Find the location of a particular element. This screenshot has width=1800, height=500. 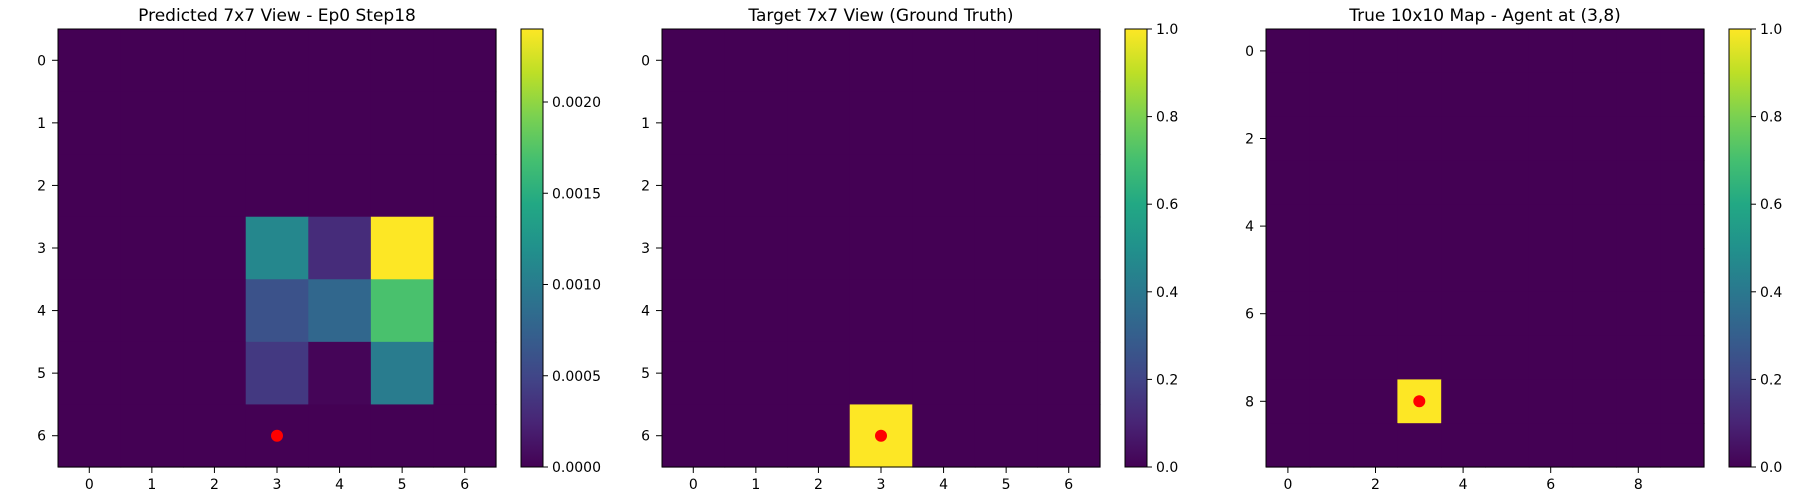

y-tick-label: 2 is located at coordinates (645, 186).